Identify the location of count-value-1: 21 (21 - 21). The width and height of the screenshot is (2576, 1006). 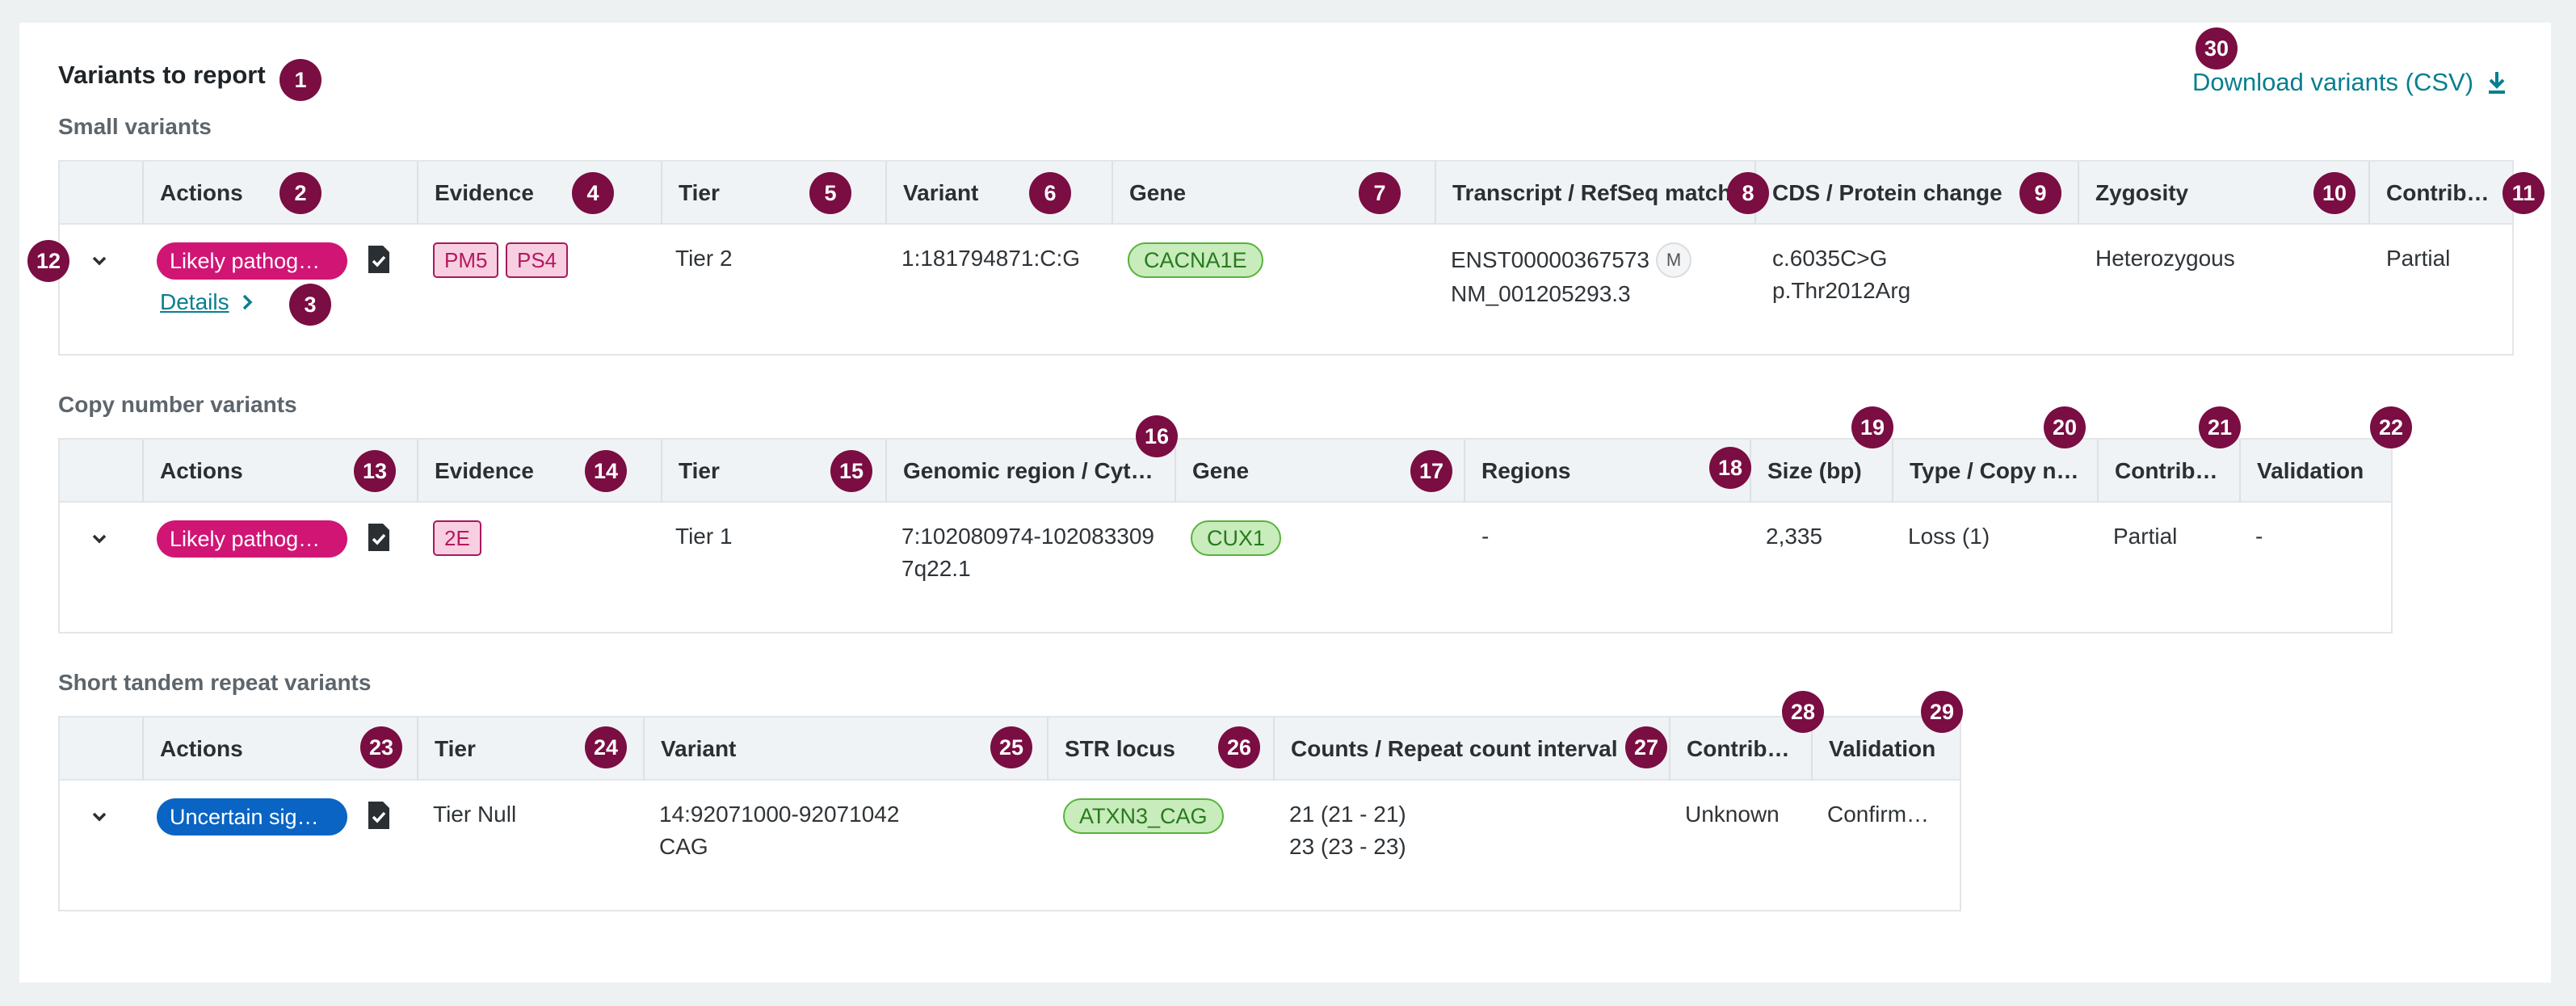
(1347, 814).